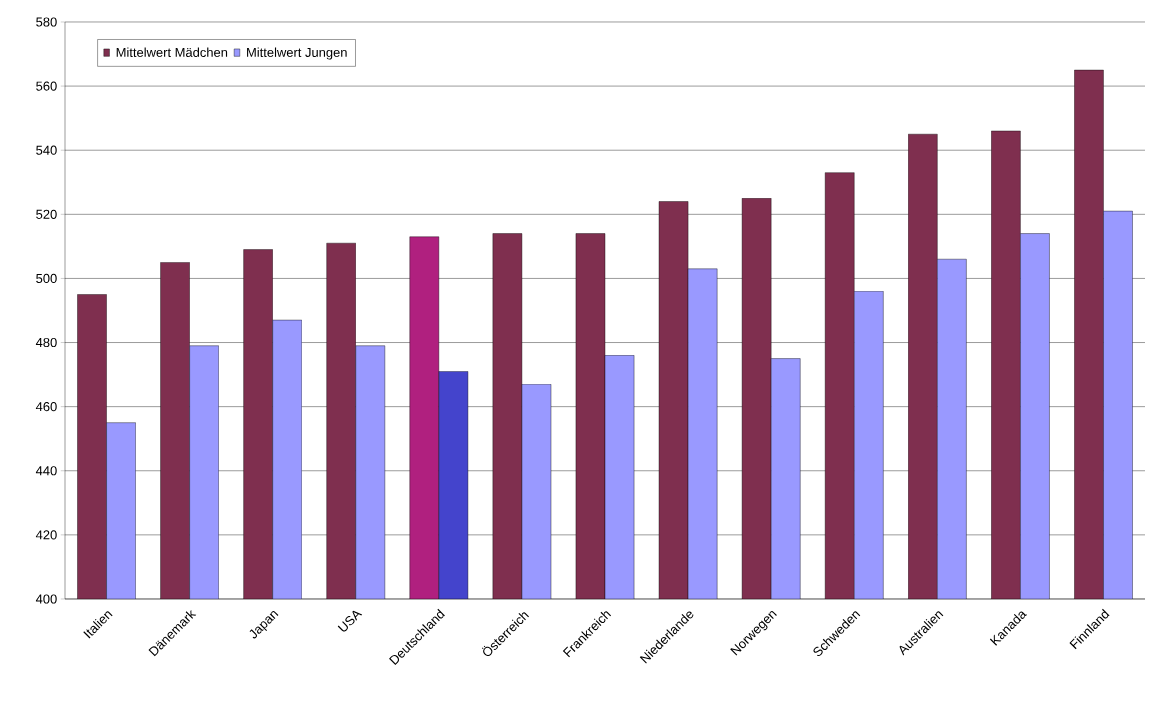 This screenshot has height=725, width=1157. What do you see at coordinates (46, 278) in the screenshot?
I see `y-tick-label: 500` at bounding box center [46, 278].